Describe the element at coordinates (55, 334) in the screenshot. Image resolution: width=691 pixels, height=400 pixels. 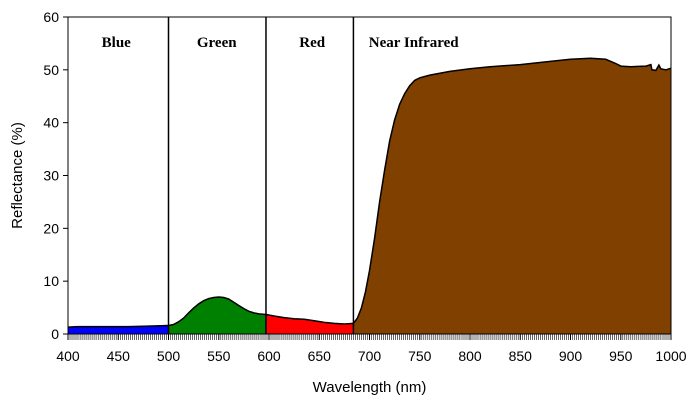
I see `y-tick-label: 0` at that location.